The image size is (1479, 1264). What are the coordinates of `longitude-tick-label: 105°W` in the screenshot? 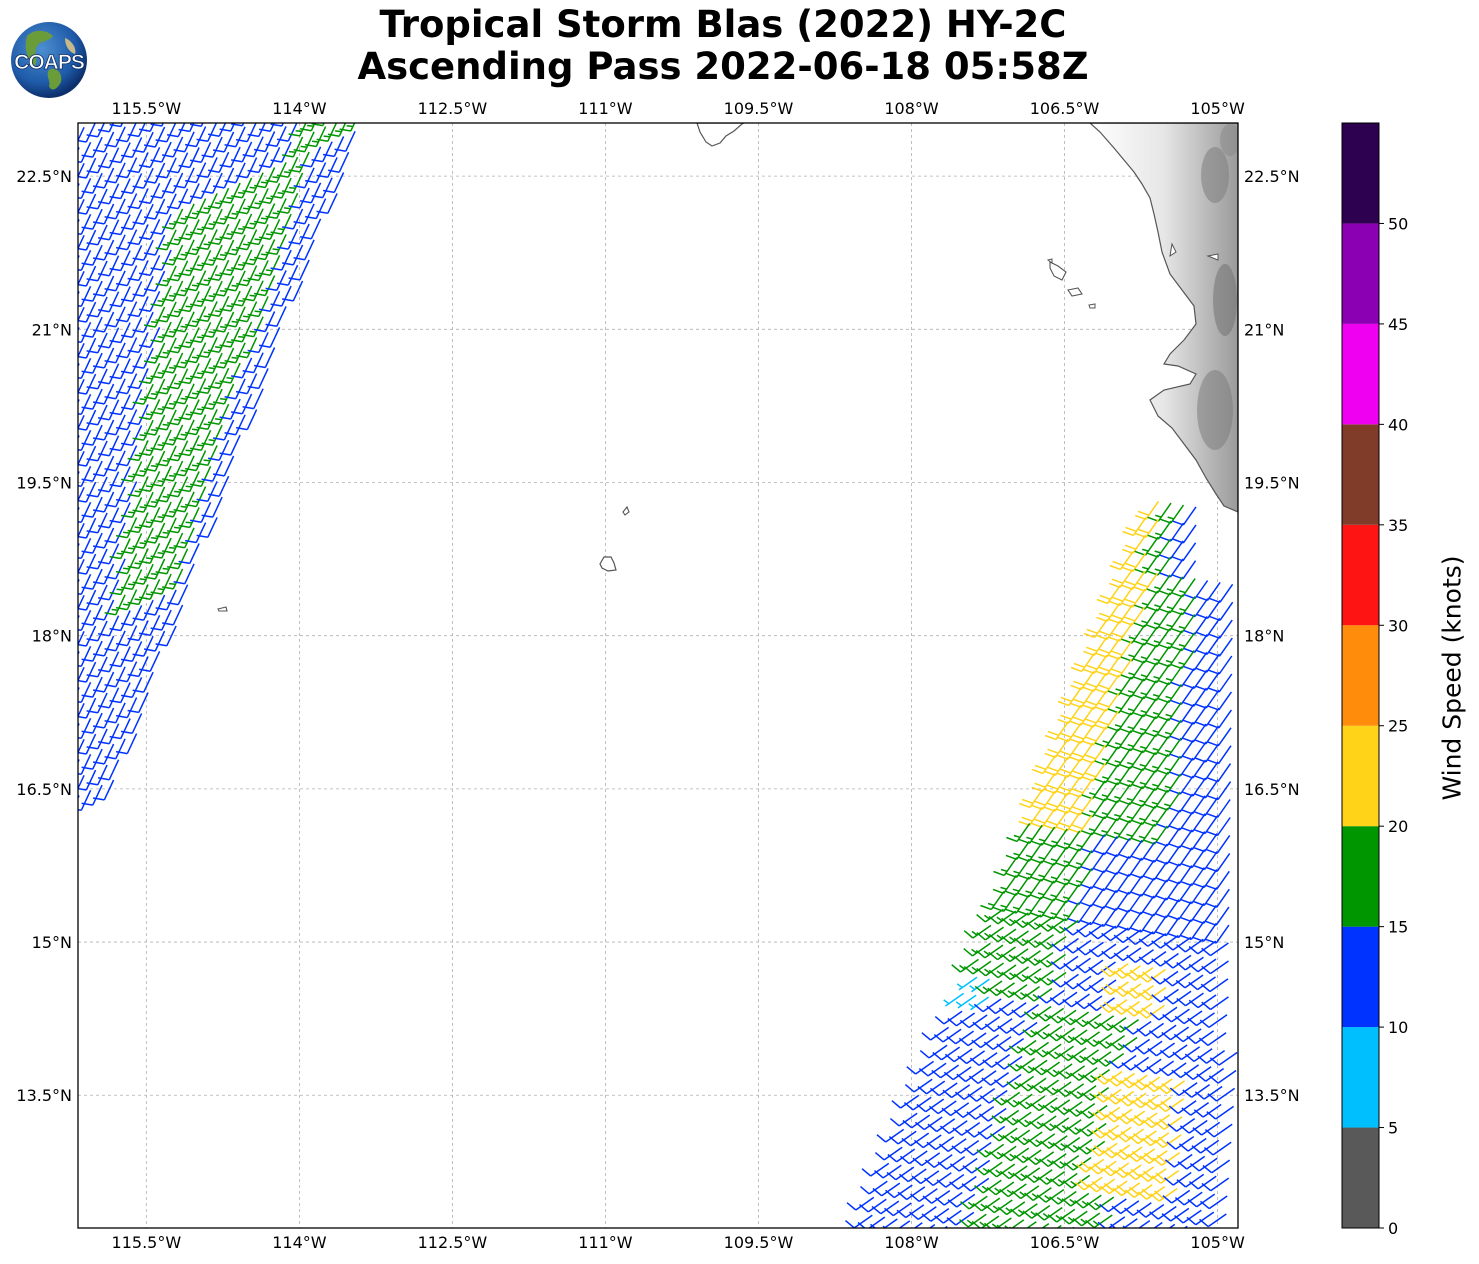 It's located at (1217, 108).